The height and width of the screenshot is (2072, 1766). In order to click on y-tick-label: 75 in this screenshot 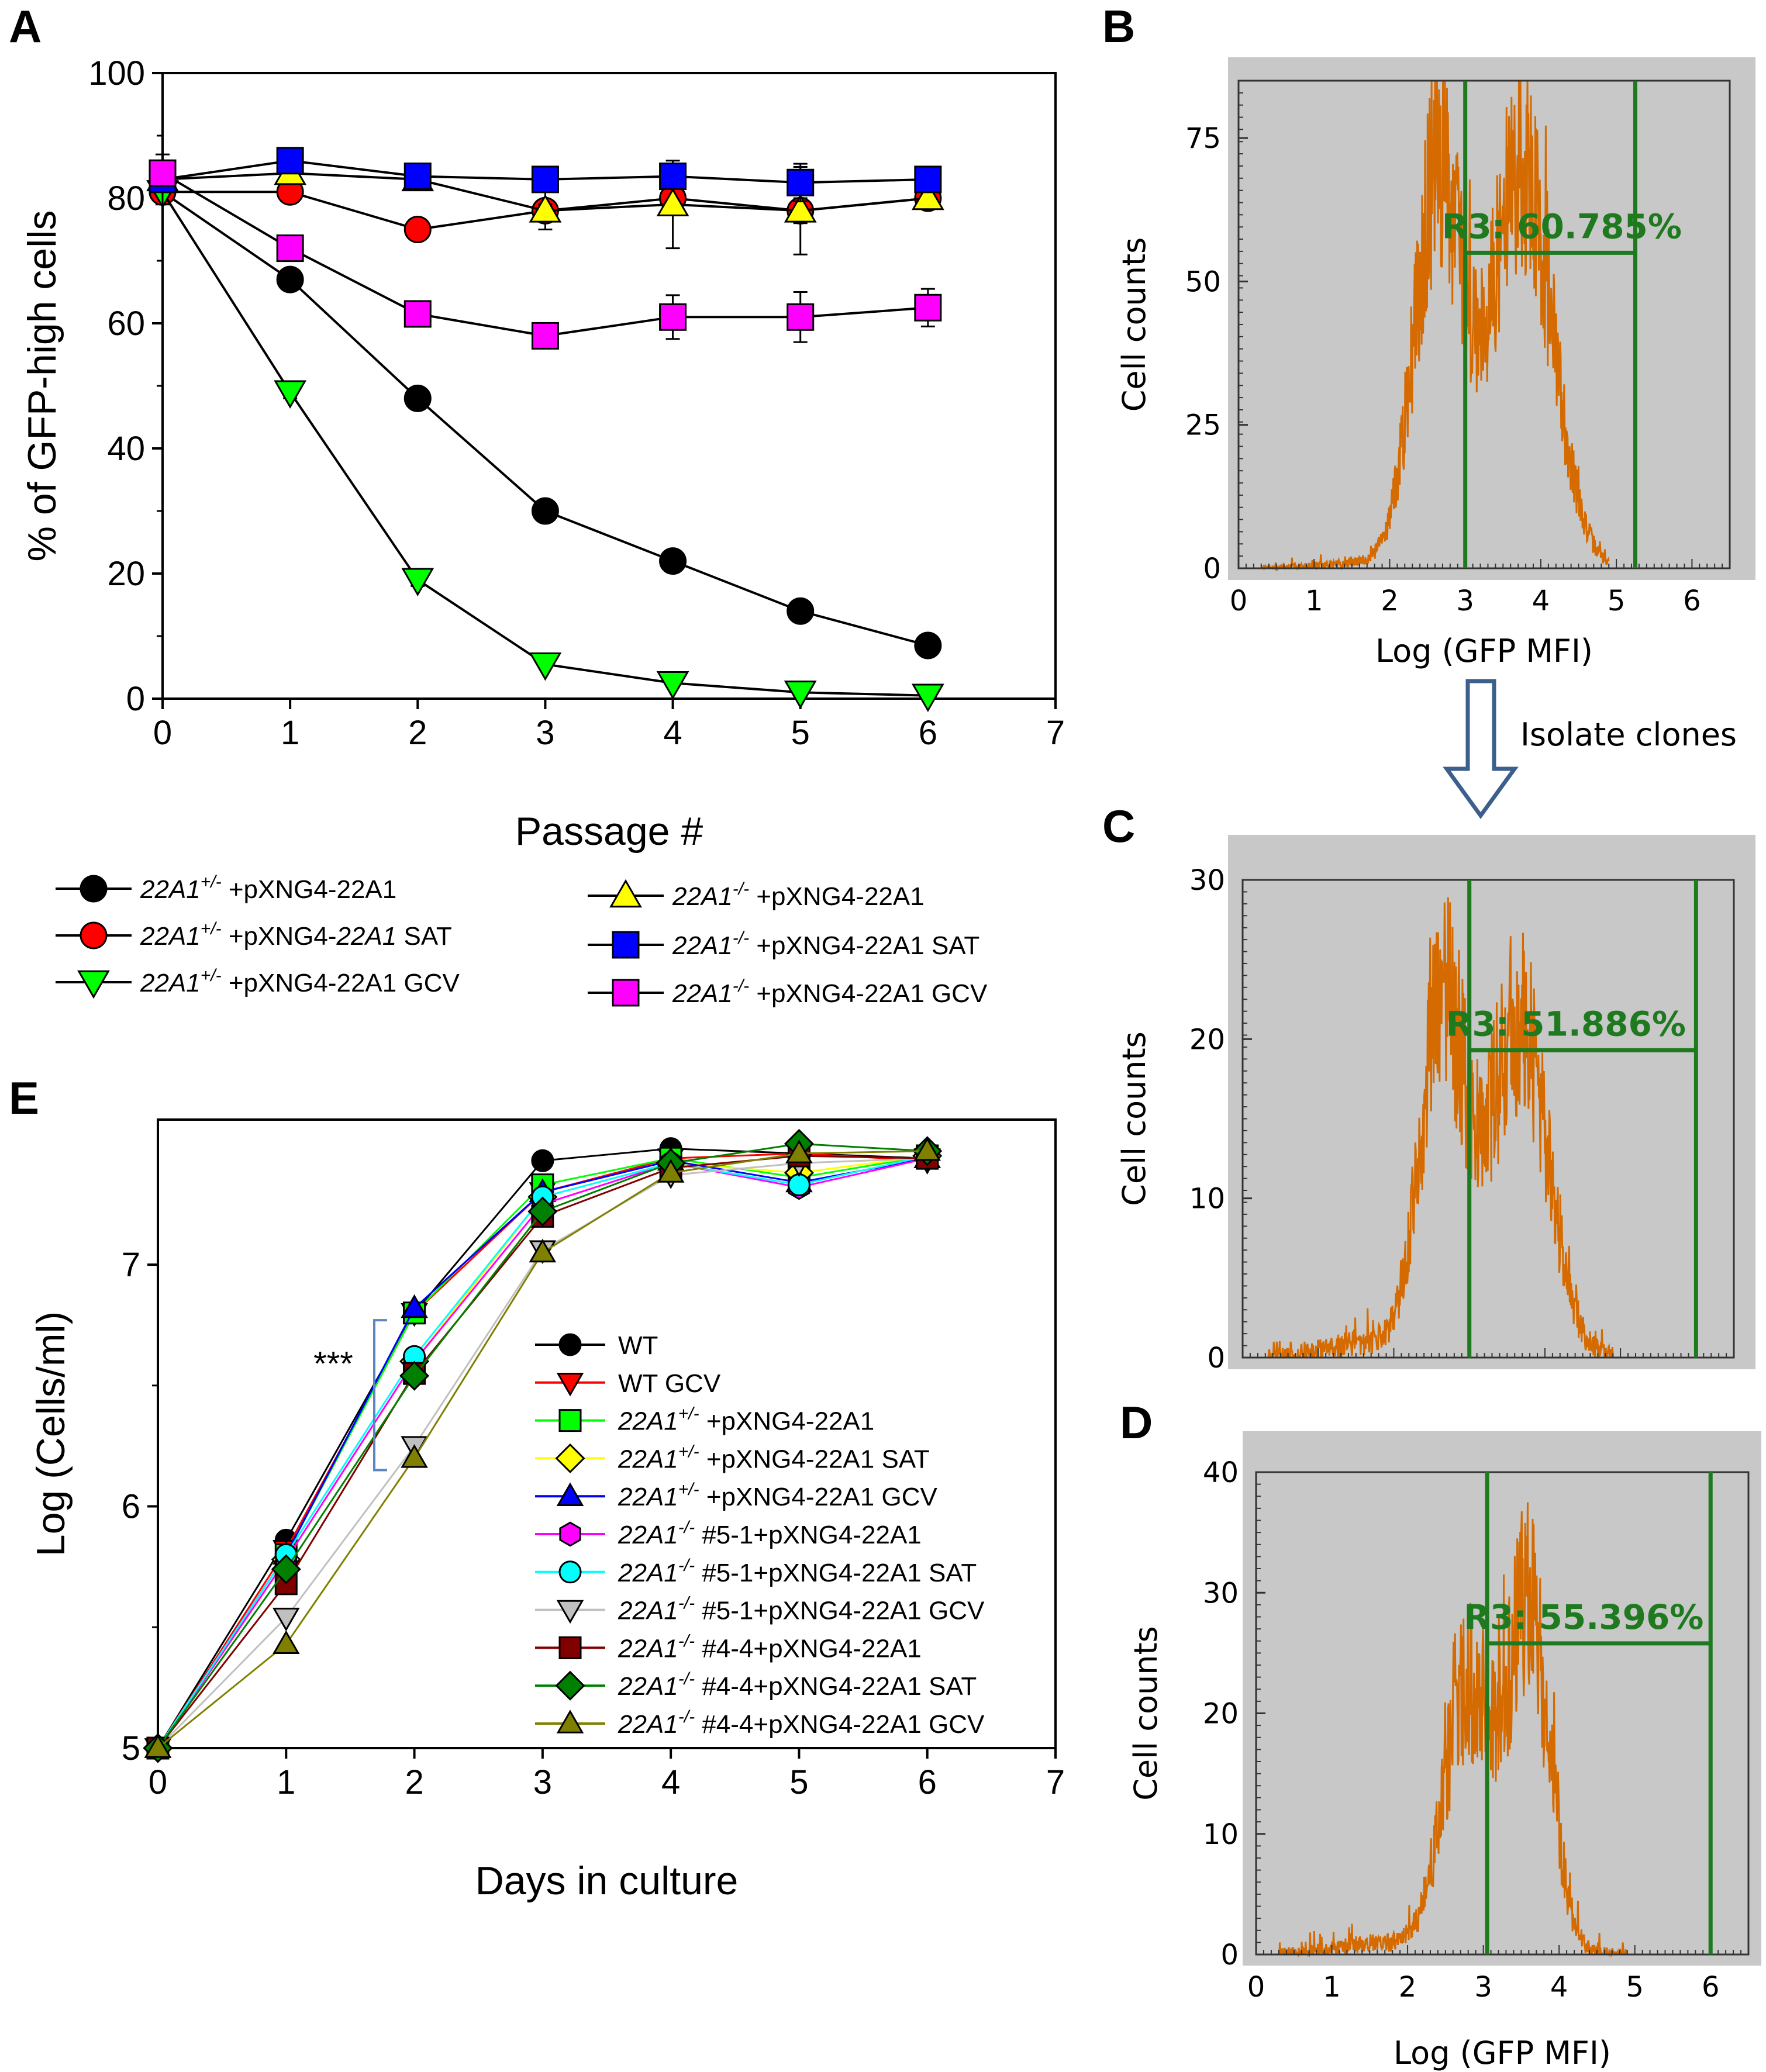, I will do `click(1203, 138)`.